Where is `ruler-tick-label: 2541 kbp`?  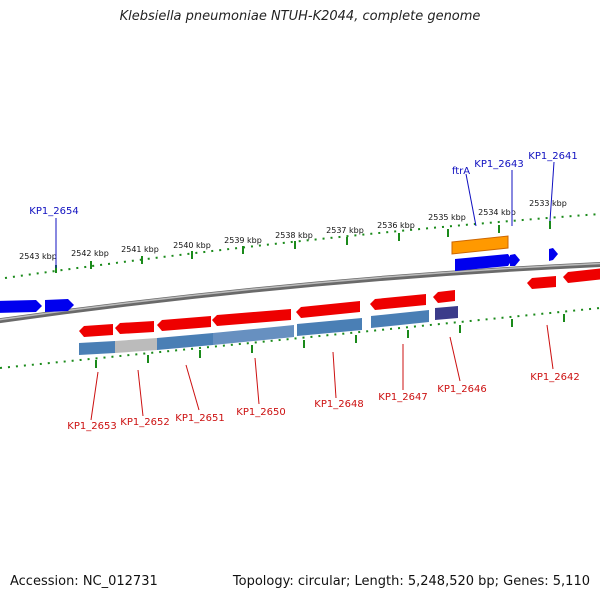 ruler-tick-label: 2541 kbp is located at coordinates (140, 249).